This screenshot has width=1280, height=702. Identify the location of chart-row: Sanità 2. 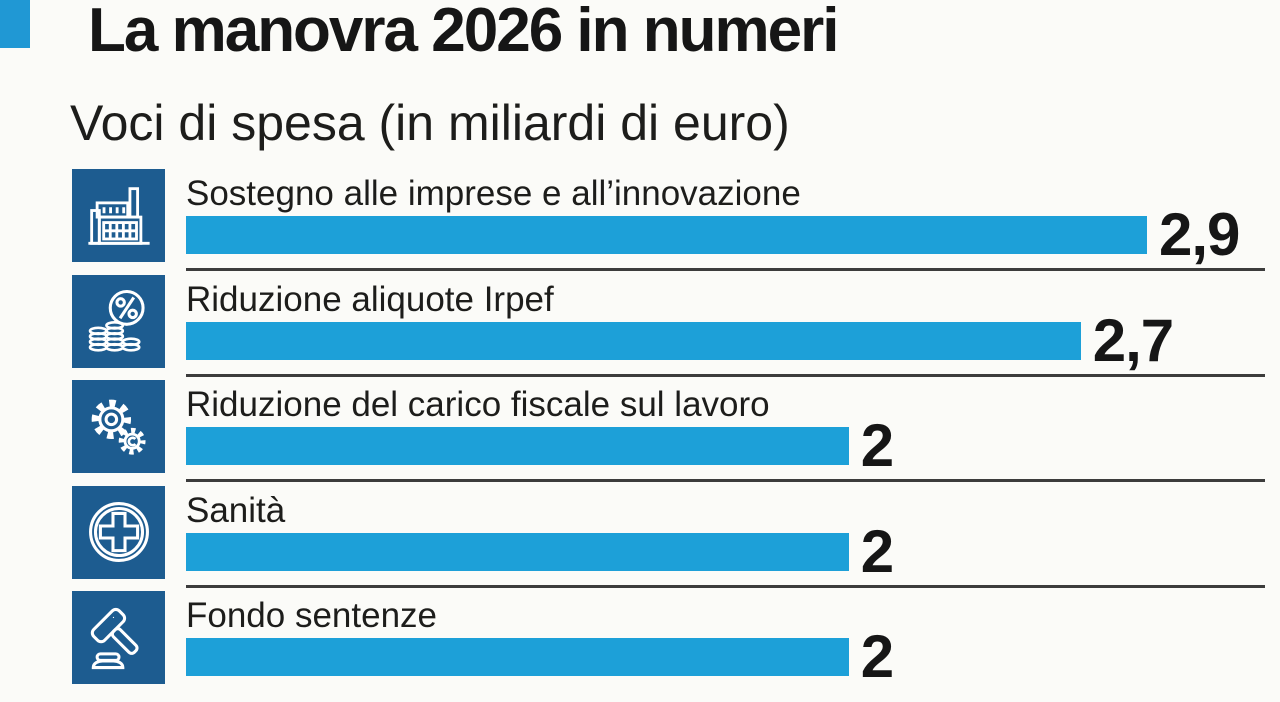
(676, 538).